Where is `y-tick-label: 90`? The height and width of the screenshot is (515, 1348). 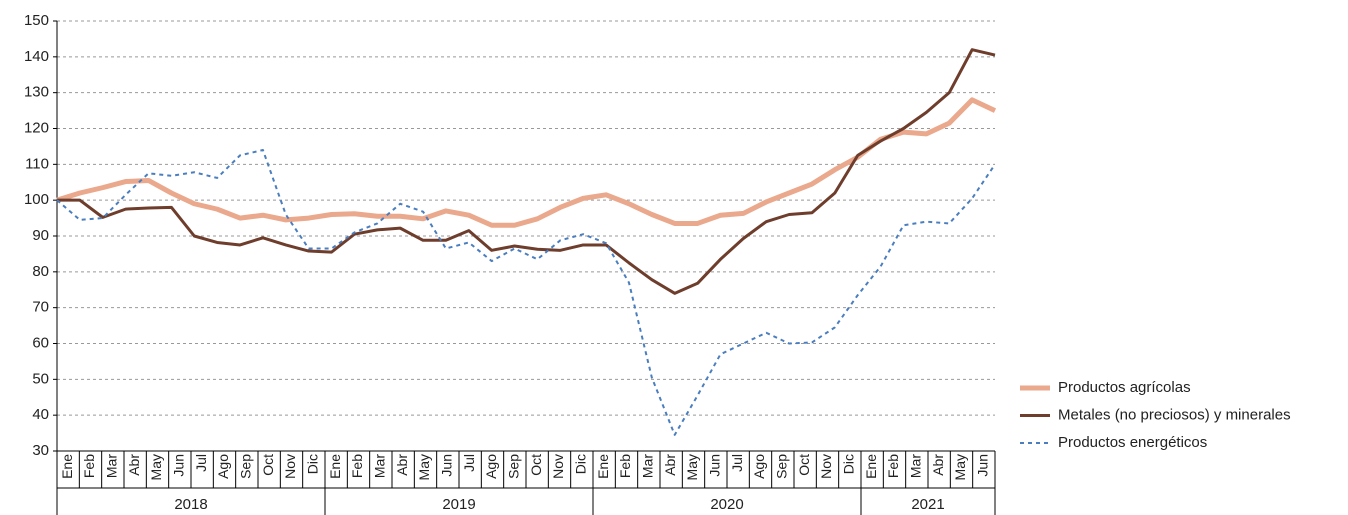 y-tick-label: 90 is located at coordinates (40, 235).